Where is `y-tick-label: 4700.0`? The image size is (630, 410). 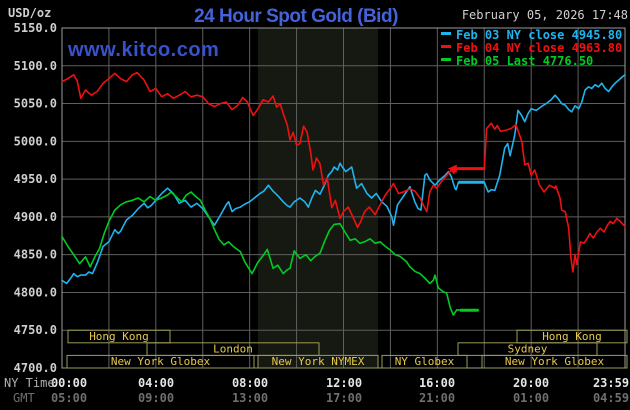
y-tick-label: 4700.0 is located at coordinates (35, 368).